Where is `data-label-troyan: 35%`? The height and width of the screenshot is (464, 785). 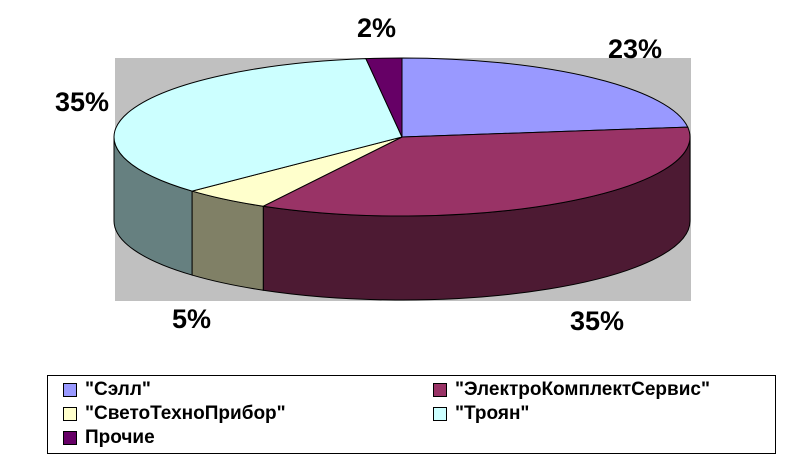 data-label-troyan: 35% is located at coordinates (82, 102).